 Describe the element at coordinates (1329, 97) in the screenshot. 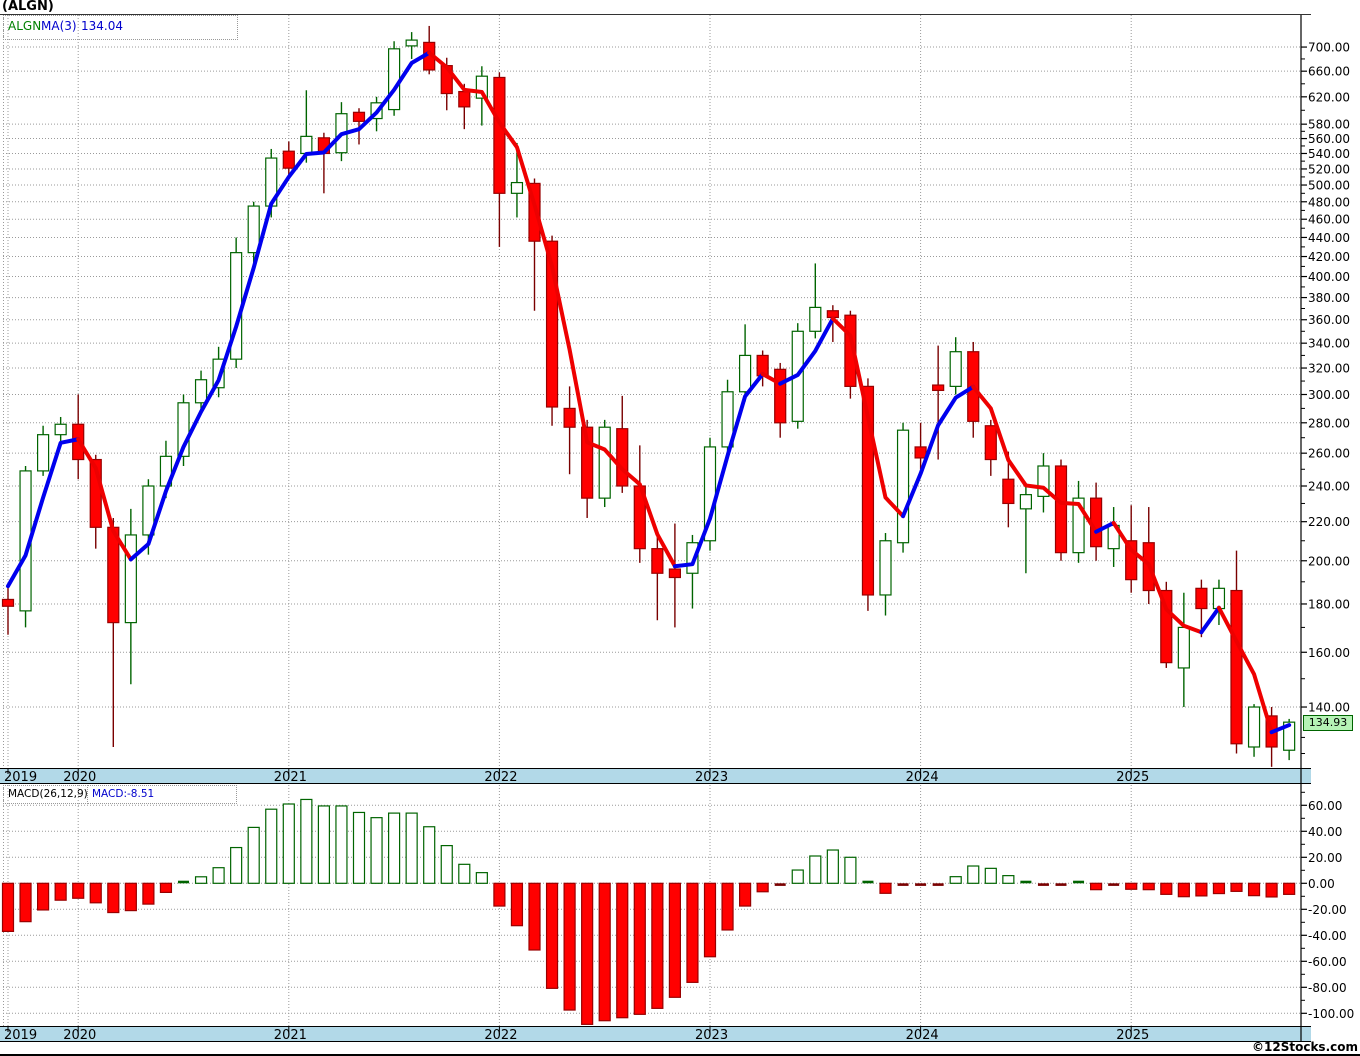

I see `price-tick-label: 620.00` at that location.